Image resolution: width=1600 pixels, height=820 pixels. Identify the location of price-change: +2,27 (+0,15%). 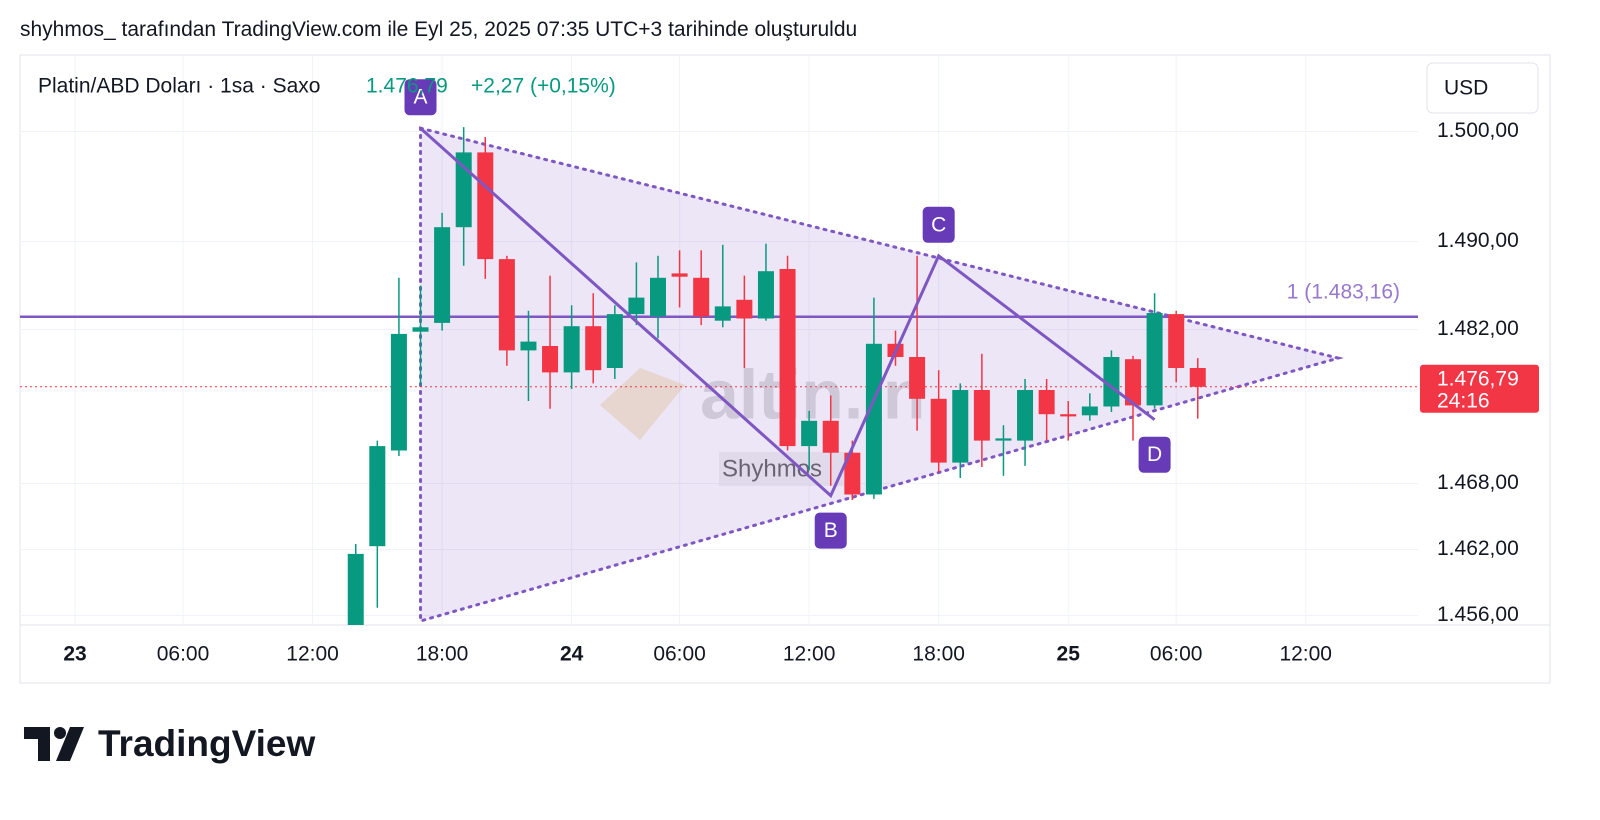
(543, 86).